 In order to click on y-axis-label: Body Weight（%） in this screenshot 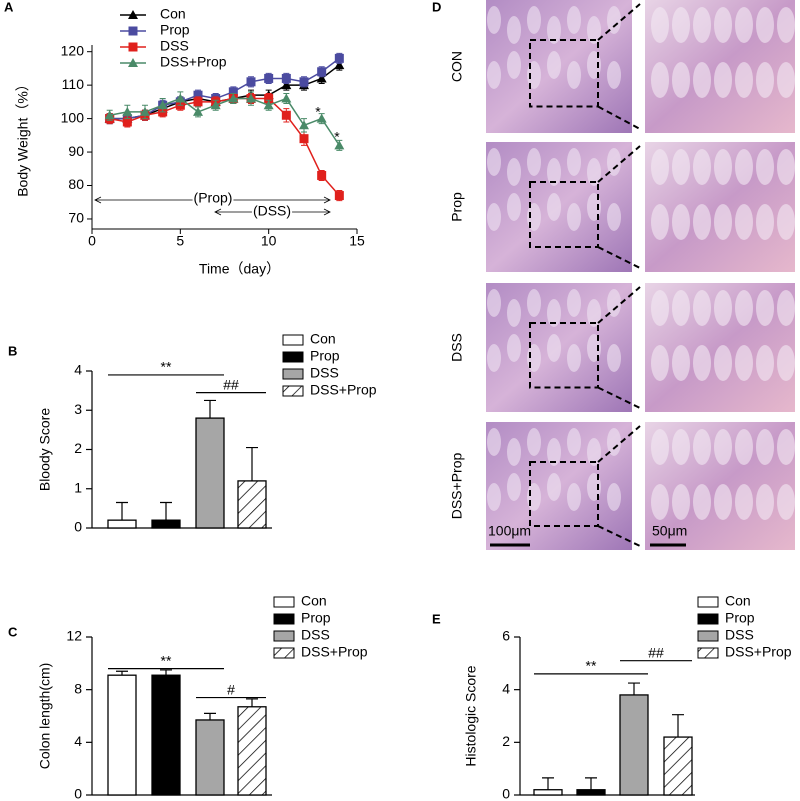, I will do `click(23, 137)`.